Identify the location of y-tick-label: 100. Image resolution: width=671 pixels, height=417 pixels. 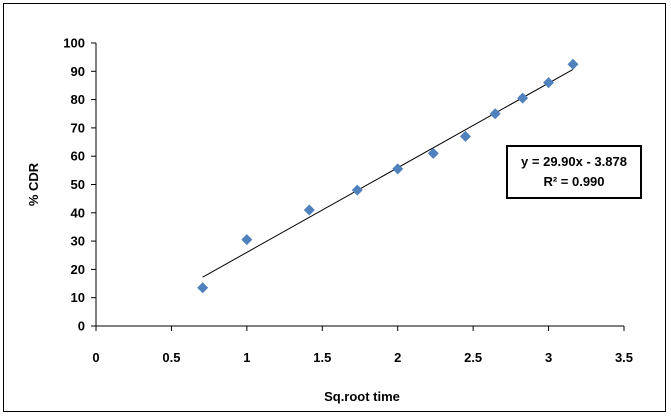
(74, 43).